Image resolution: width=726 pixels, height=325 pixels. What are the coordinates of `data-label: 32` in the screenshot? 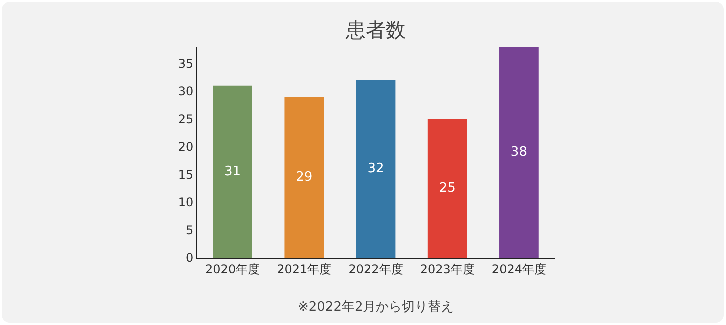 It's located at (376, 169).